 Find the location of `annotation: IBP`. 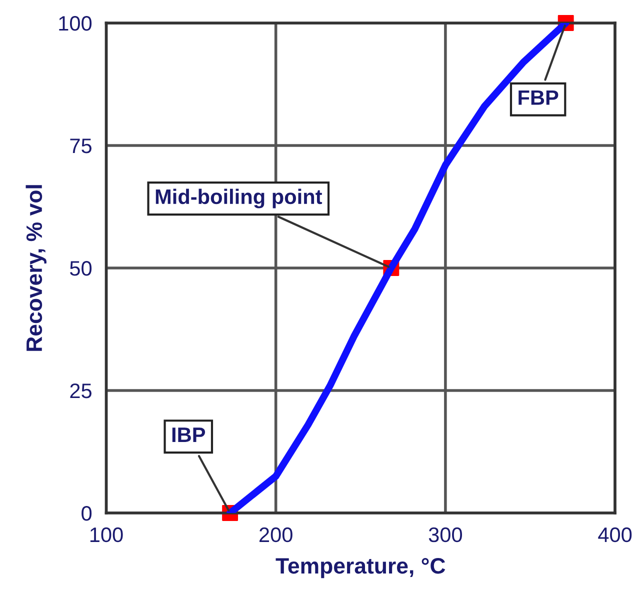

annotation: IBP is located at coordinates (189, 435).